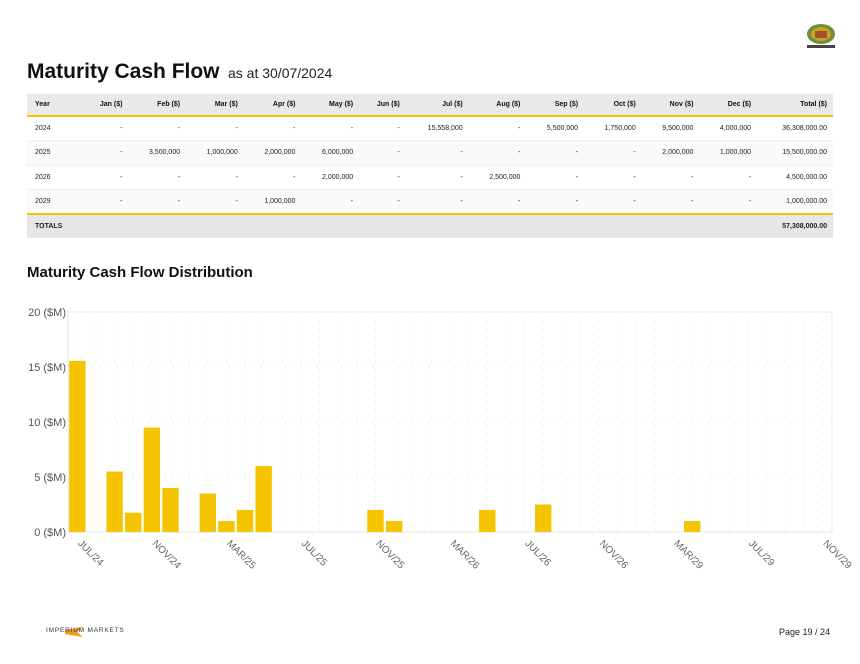 The image size is (860, 664). What do you see at coordinates (795, 202) in the screenshot?
I see `row-total: 1,000,000.00` at bounding box center [795, 202].